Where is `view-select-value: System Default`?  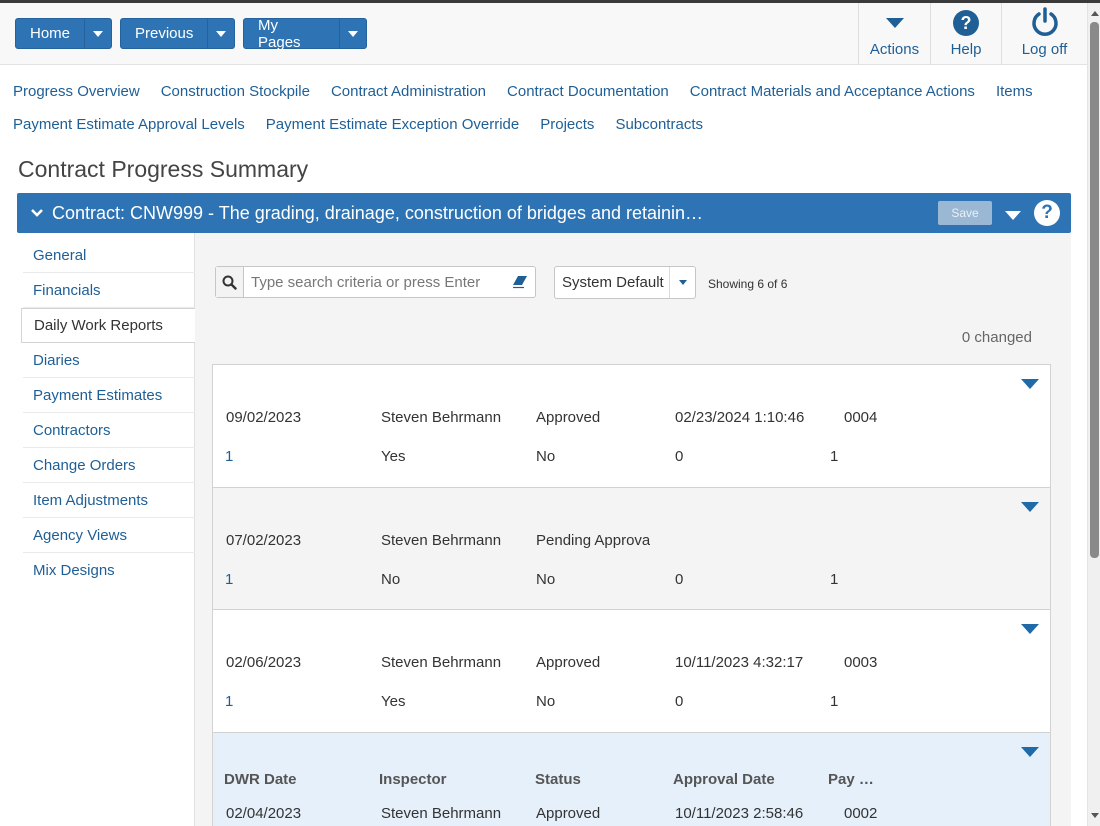 view-select-value: System Default is located at coordinates (613, 282).